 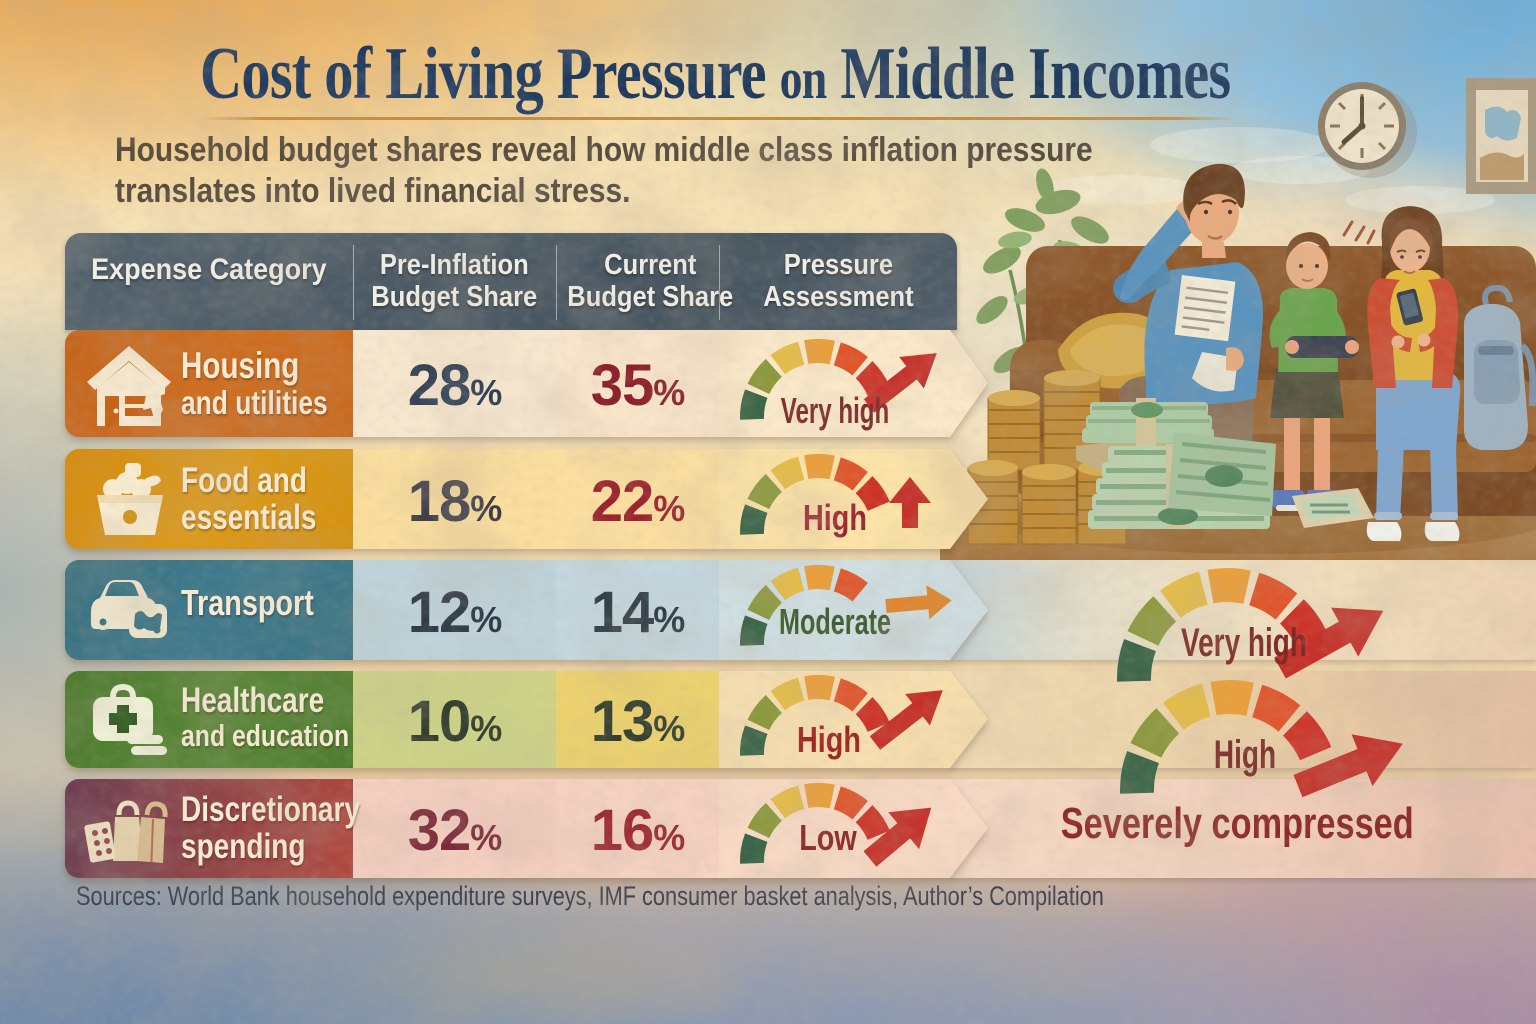 I want to click on svg-text: Moderate, so click(x=835, y=622).